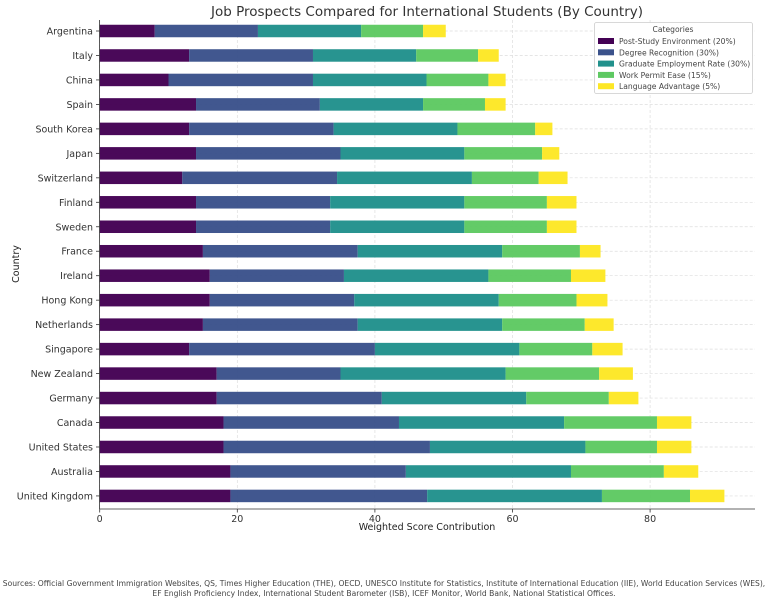 This screenshot has width=768, height=603. What do you see at coordinates (684, 64) in the screenshot?
I see `legend-entry: Graduate Employment Rate (30%)` at bounding box center [684, 64].